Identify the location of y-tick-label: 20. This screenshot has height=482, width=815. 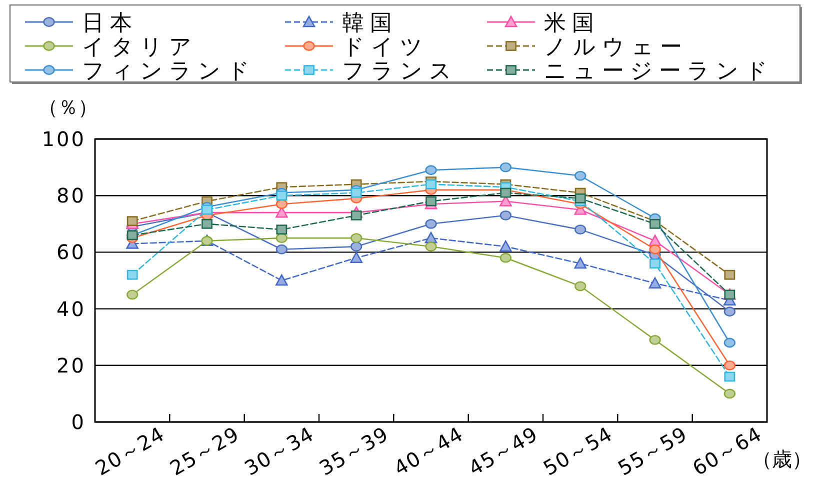
(71, 365).